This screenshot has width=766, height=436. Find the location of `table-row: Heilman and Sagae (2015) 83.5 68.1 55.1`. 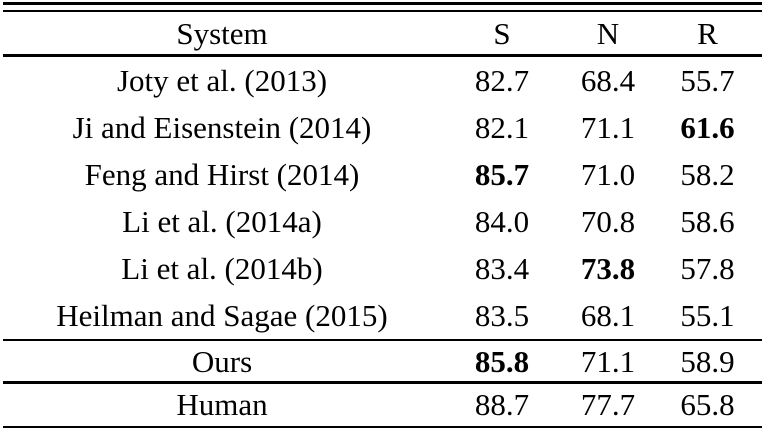

table-row: Heilman and Sagae (2015) 83.5 68.1 55.1 is located at coordinates (382, 315).